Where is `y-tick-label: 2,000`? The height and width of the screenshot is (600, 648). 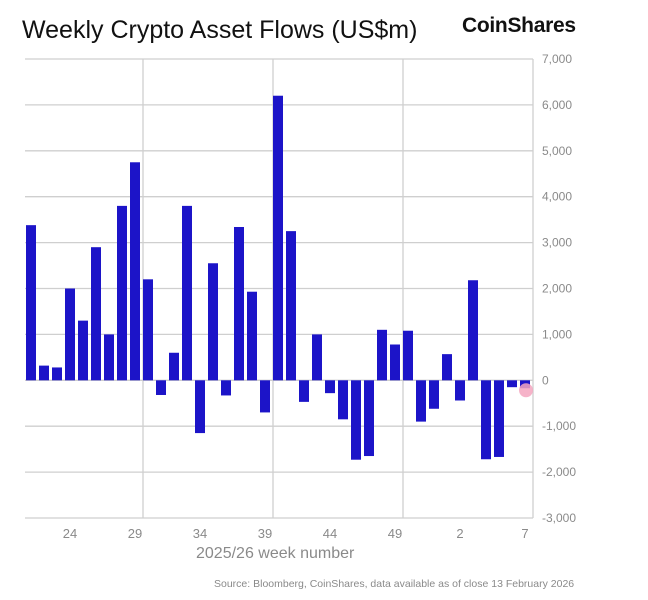
y-tick-label: 2,000 is located at coordinates (557, 289).